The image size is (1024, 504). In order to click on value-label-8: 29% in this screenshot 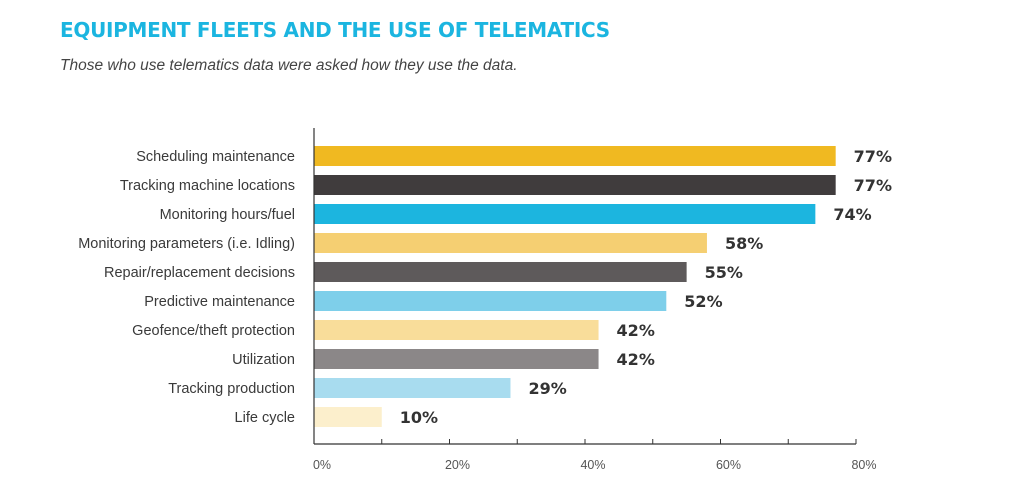, I will do `click(547, 388)`.